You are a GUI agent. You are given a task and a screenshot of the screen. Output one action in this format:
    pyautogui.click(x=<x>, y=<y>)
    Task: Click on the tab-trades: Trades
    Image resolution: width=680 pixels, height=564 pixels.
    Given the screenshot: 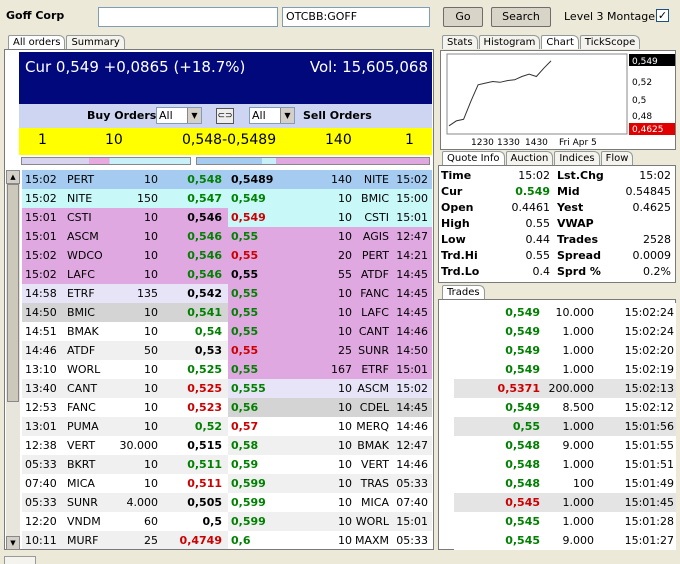 What is the action you would take?
    pyautogui.click(x=463, y=292)
    